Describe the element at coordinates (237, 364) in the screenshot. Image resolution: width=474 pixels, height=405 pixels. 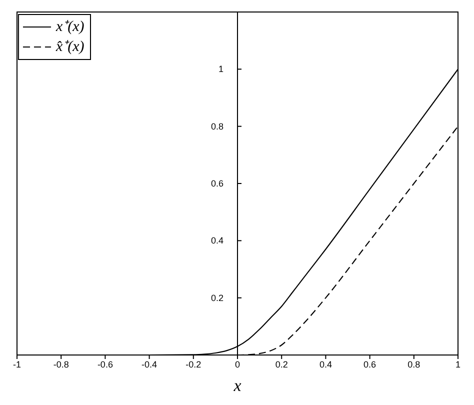
I see `x-tick-label: 0` at that location.